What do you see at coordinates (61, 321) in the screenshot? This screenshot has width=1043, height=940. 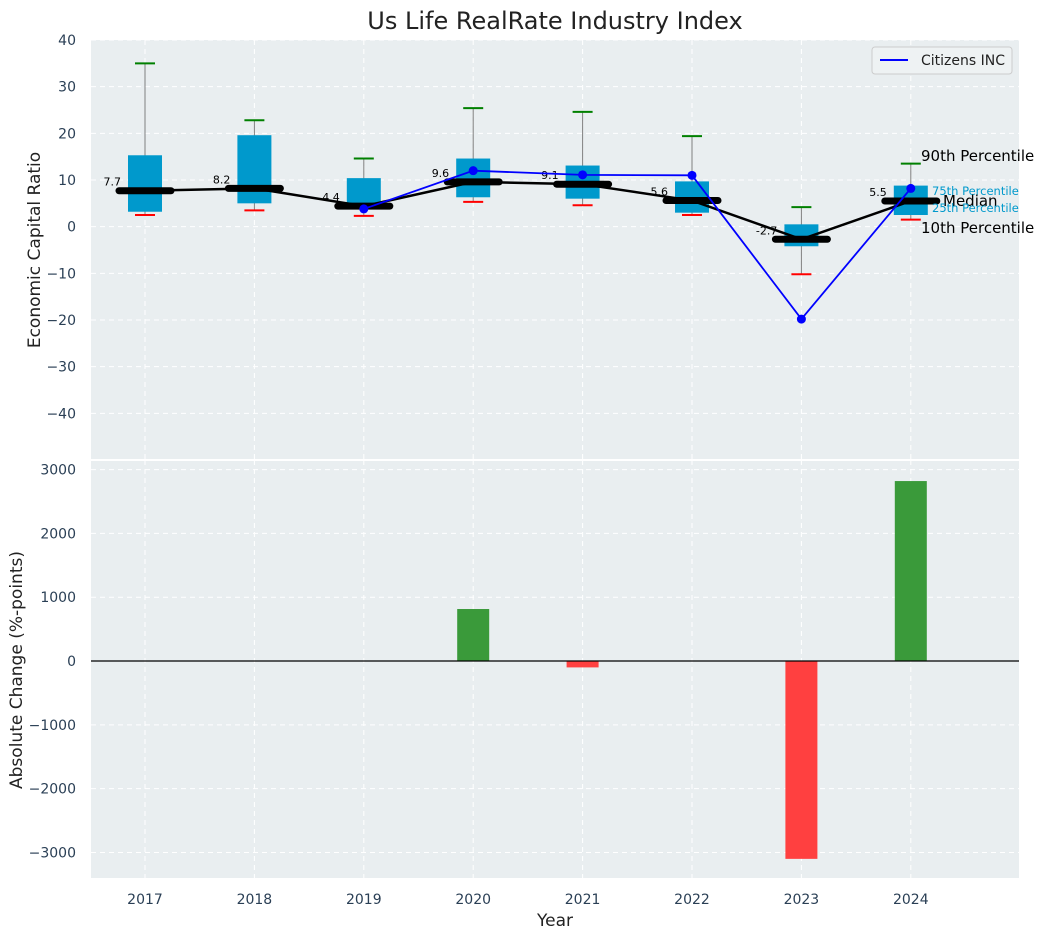 I see `top-y-tick-label: −20` at bounding box center [61, 321].